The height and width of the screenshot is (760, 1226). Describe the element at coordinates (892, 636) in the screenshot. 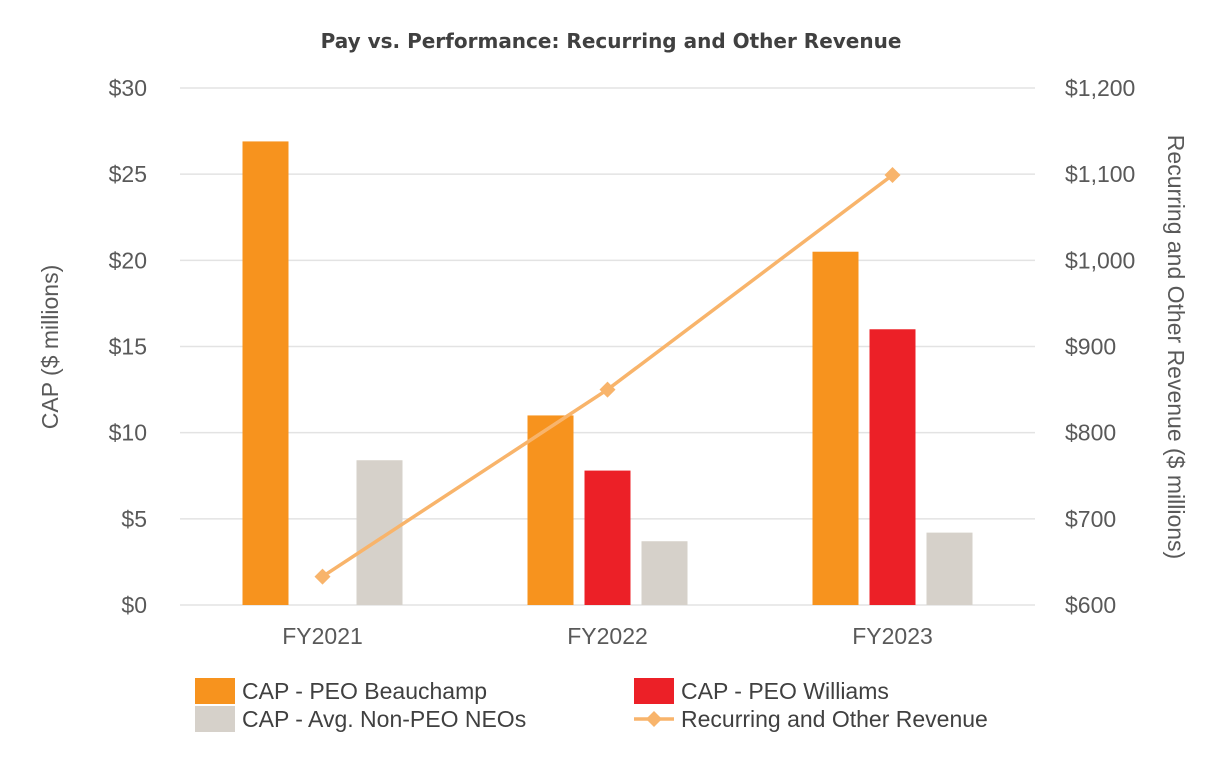

I see `x-tick: FY2023` at that location.